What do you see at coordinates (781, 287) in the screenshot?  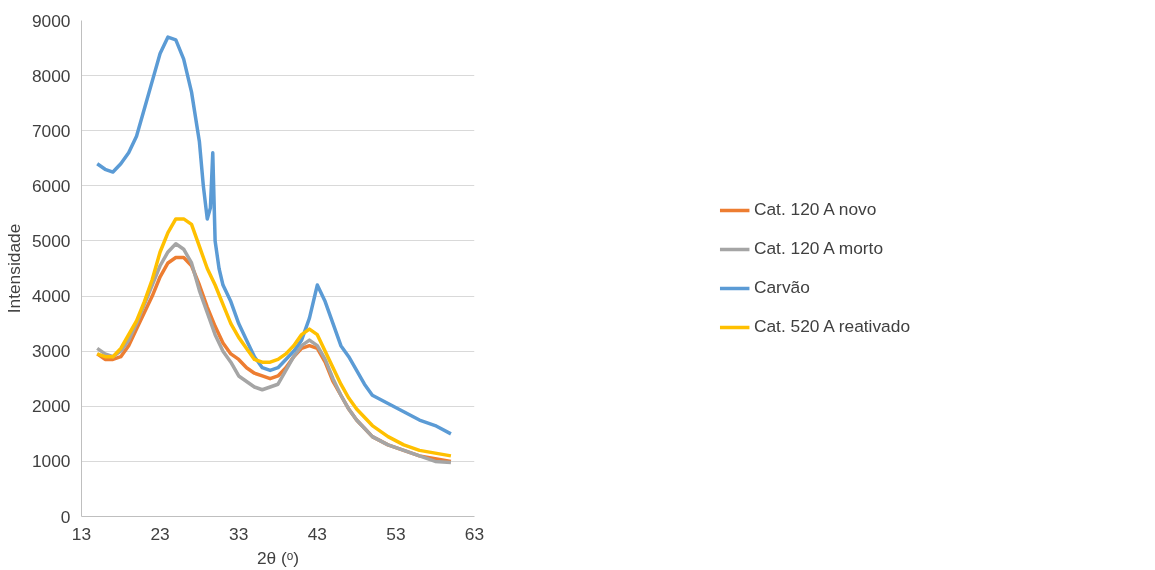 I see `legend-label: Carvão` at bounding box center [781, 287].